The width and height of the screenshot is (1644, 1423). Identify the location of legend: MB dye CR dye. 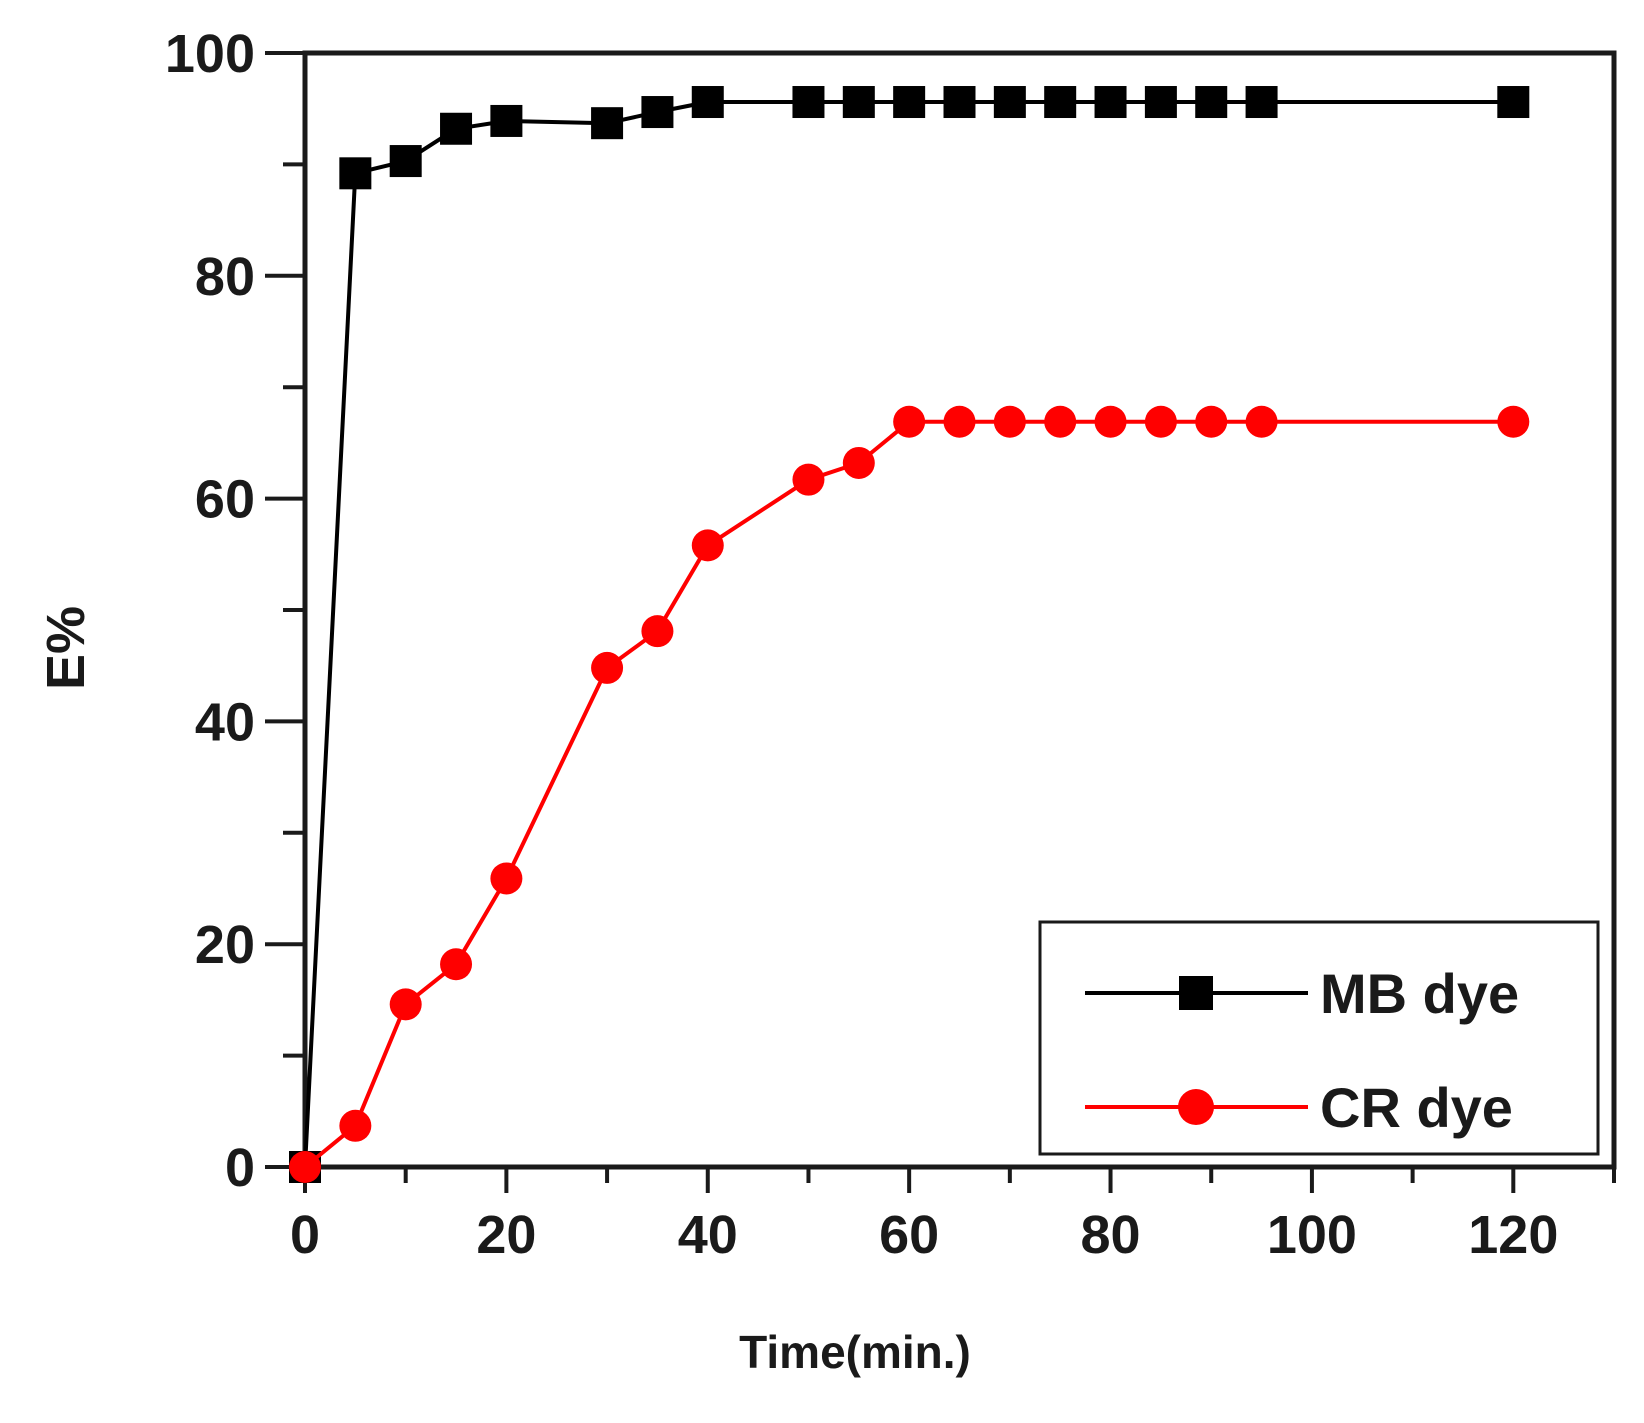
(1319, 1038).